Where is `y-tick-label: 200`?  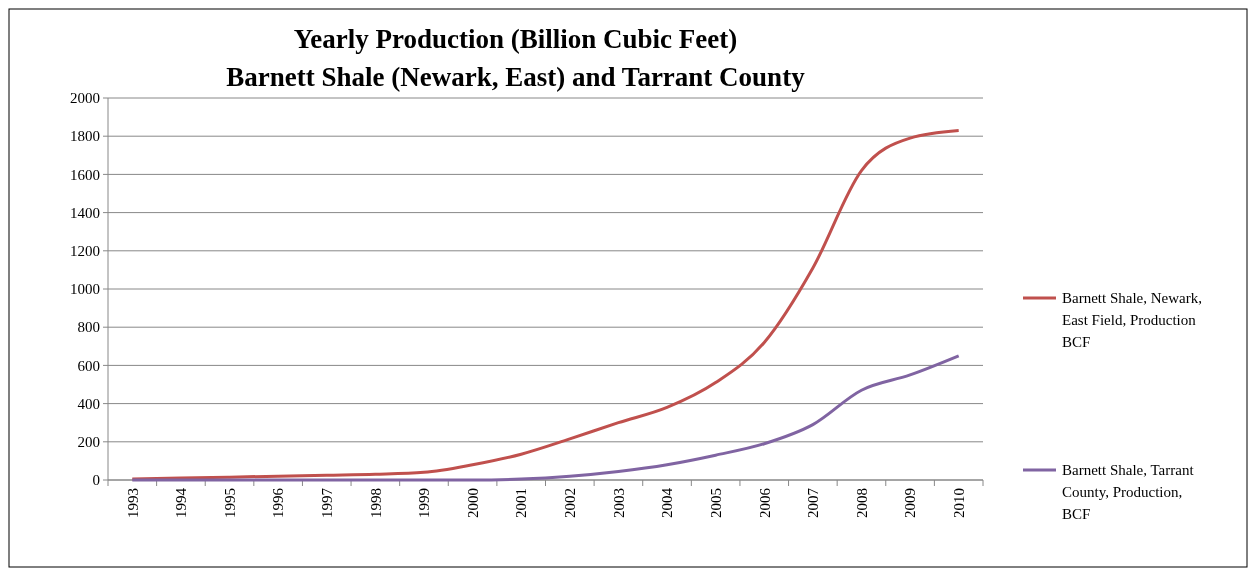
y-tick-label: 200 is located at coordinates (88, 442).